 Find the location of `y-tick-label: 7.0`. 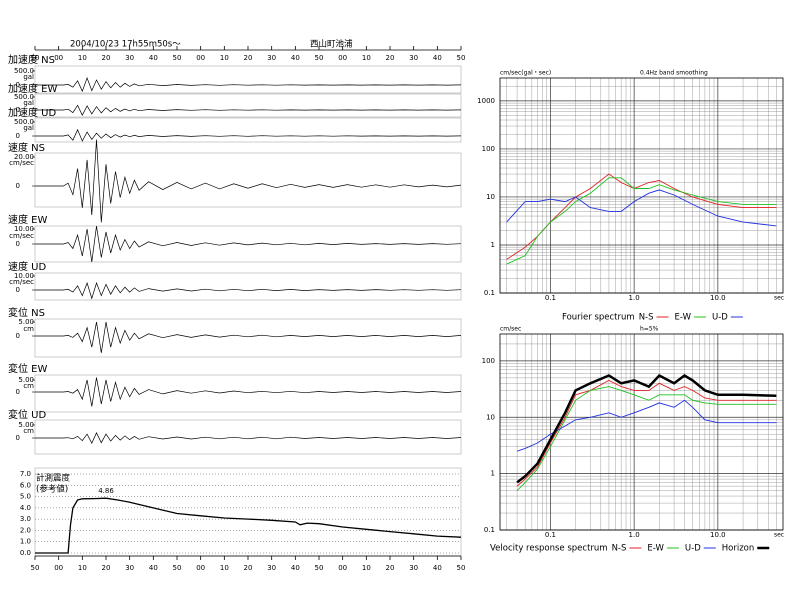

y-tick-label: 7.0 is located at coordinates (25, 474).